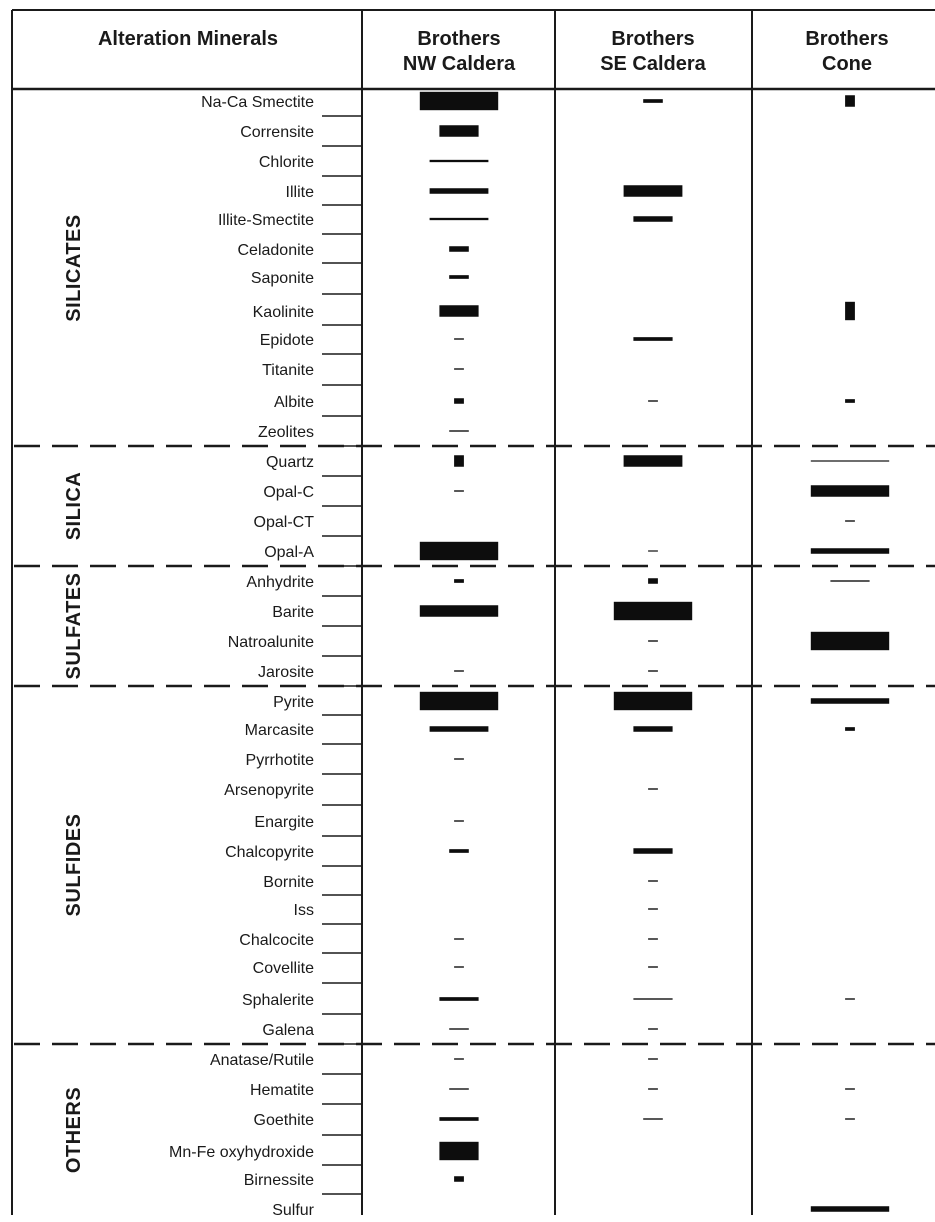 This screenshot has height=1222, width=935. What do you see at coordinates (293, 702) in the screenshot?
I see `mineral-label: Pyrite` at bounding box center [293, 702].